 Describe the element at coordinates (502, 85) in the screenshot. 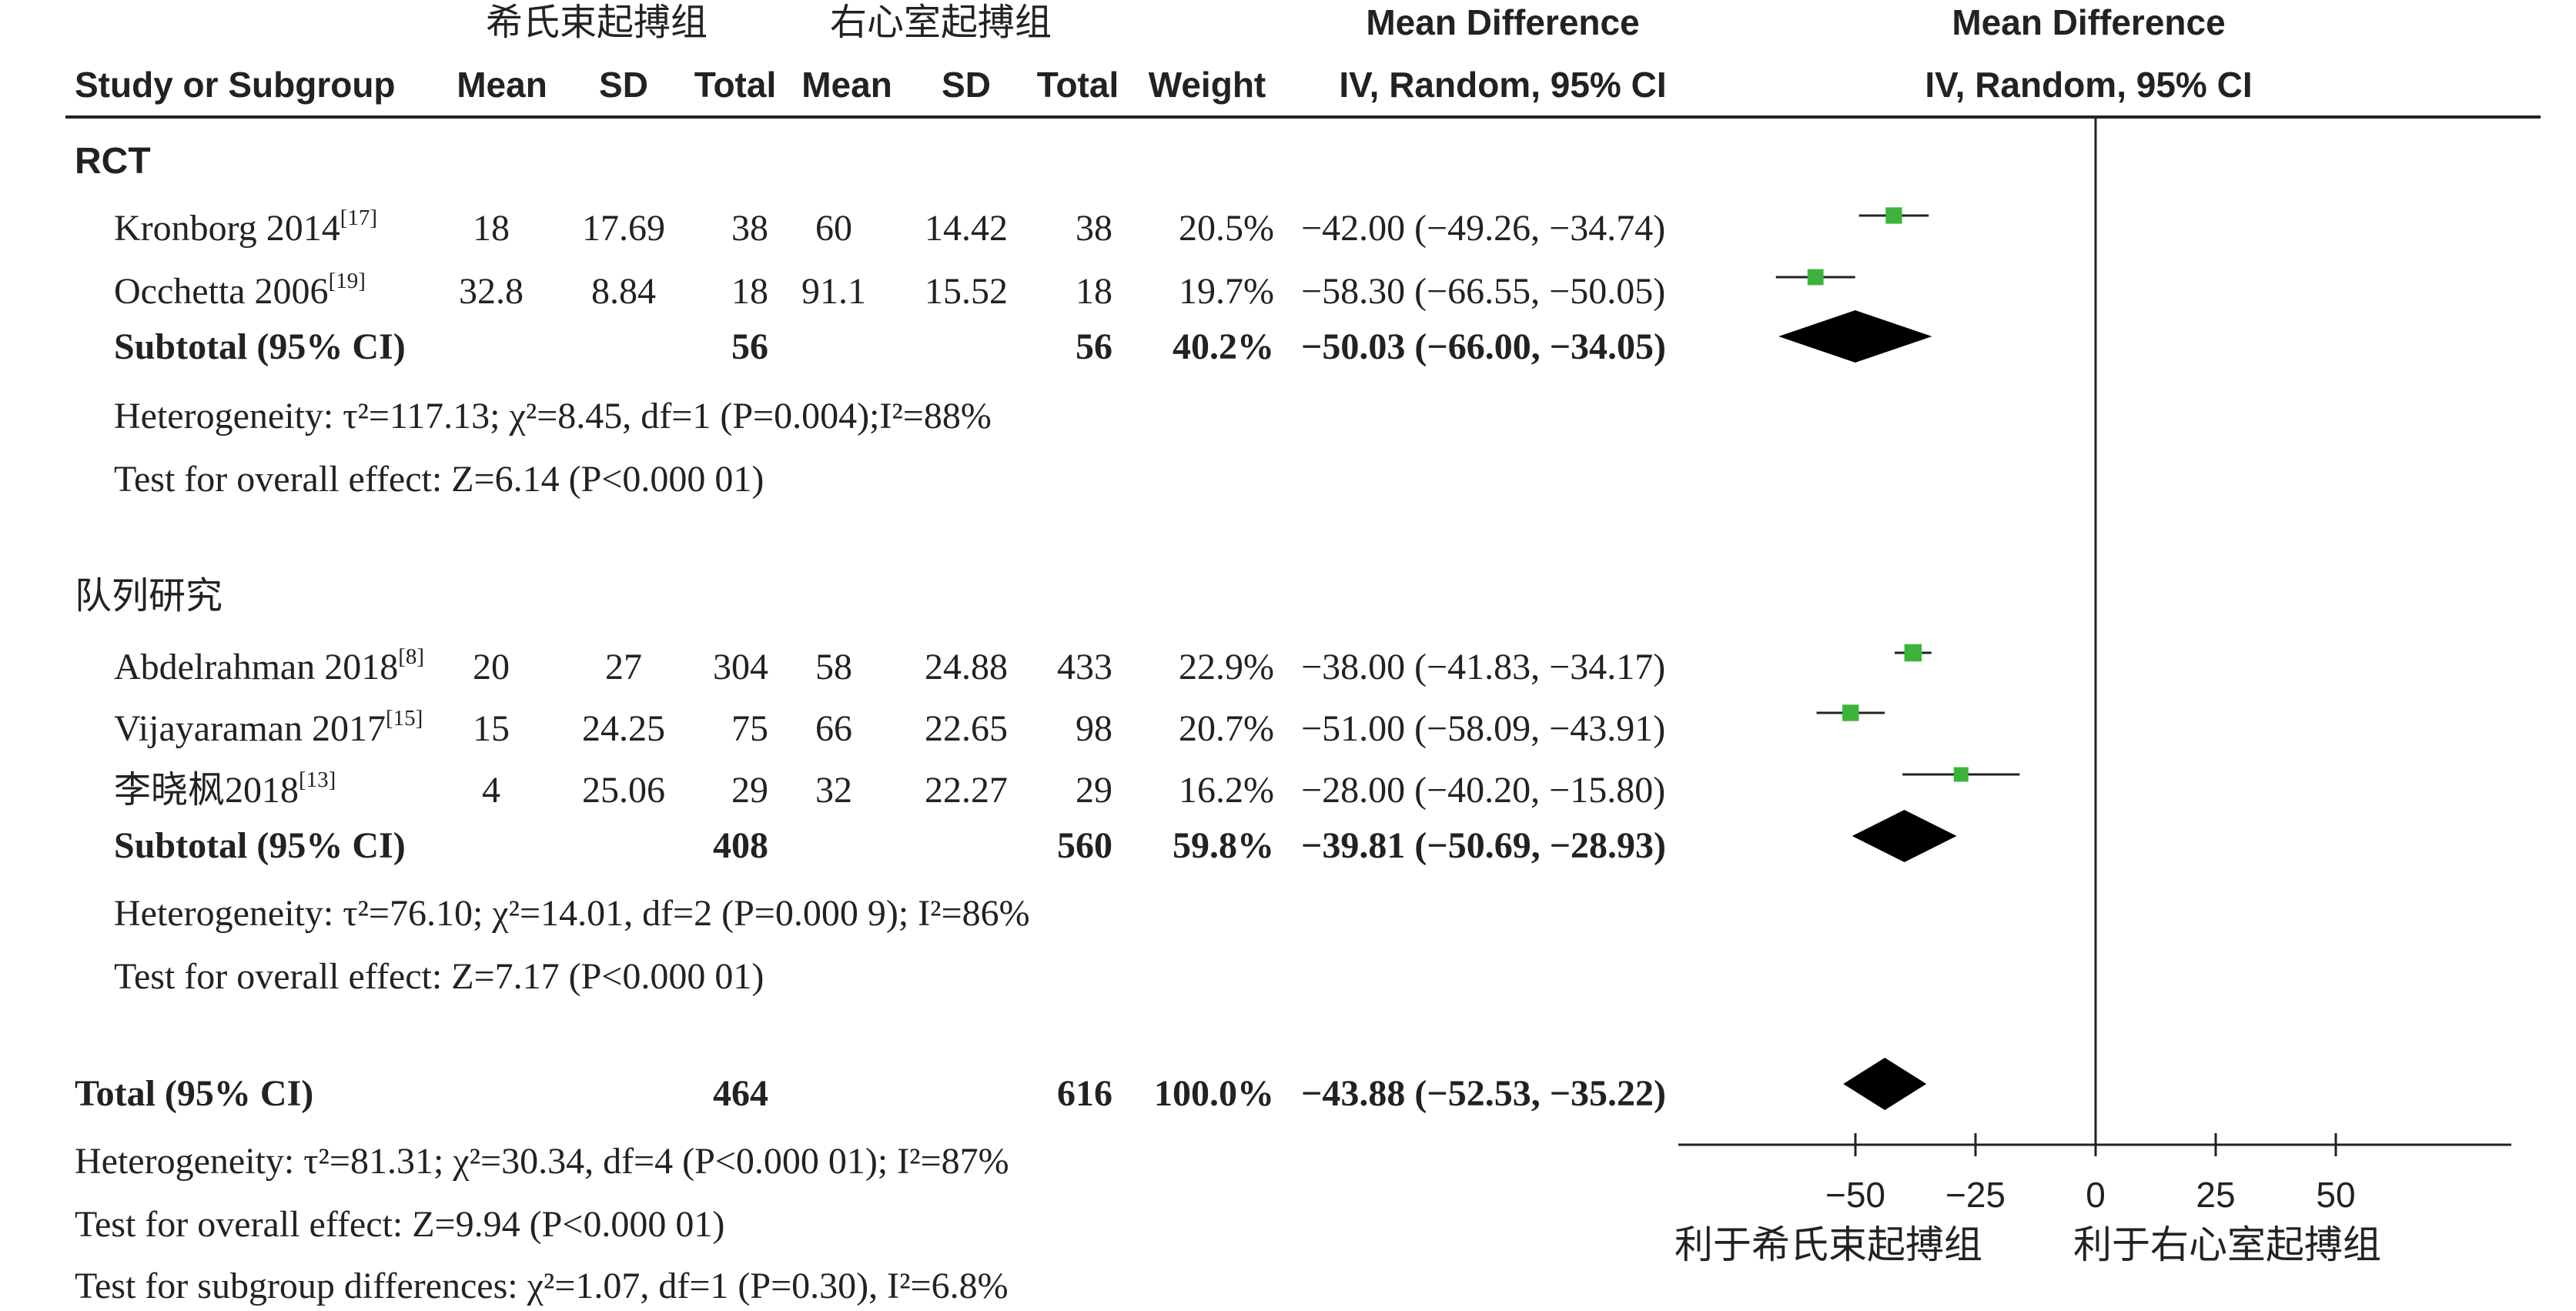

I see `mean1-header: Mean` at that location.